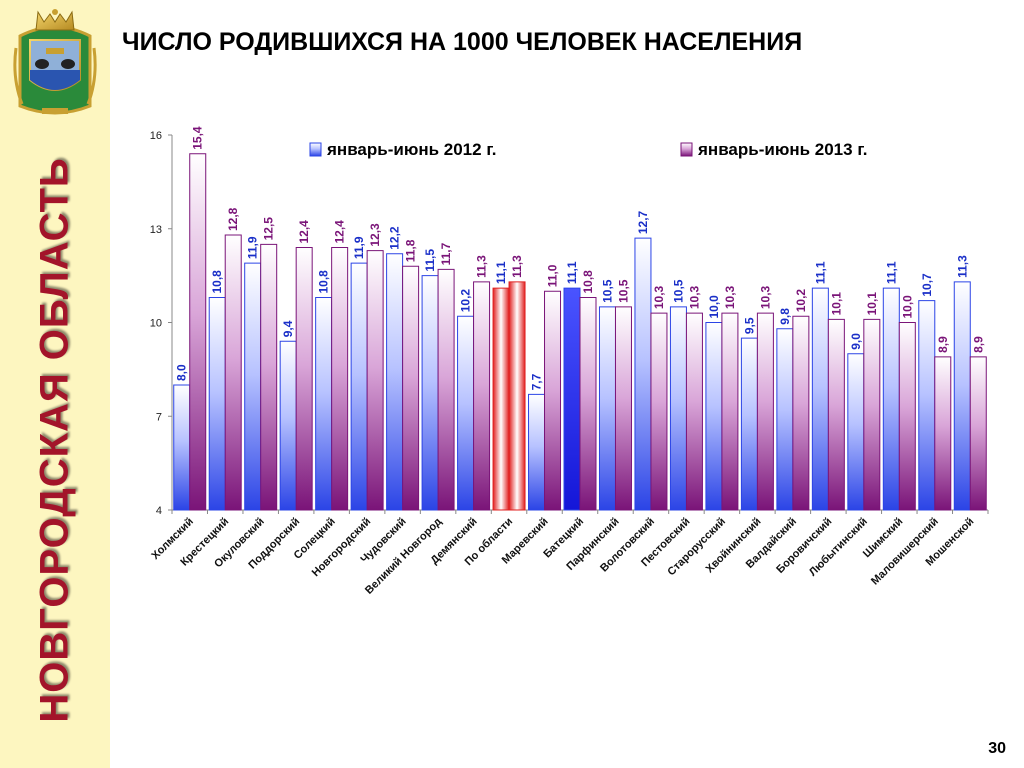  Describe the element at coordinates (623, 291) in the screenshot. I see `data-label-2013: 10,5` at that location.